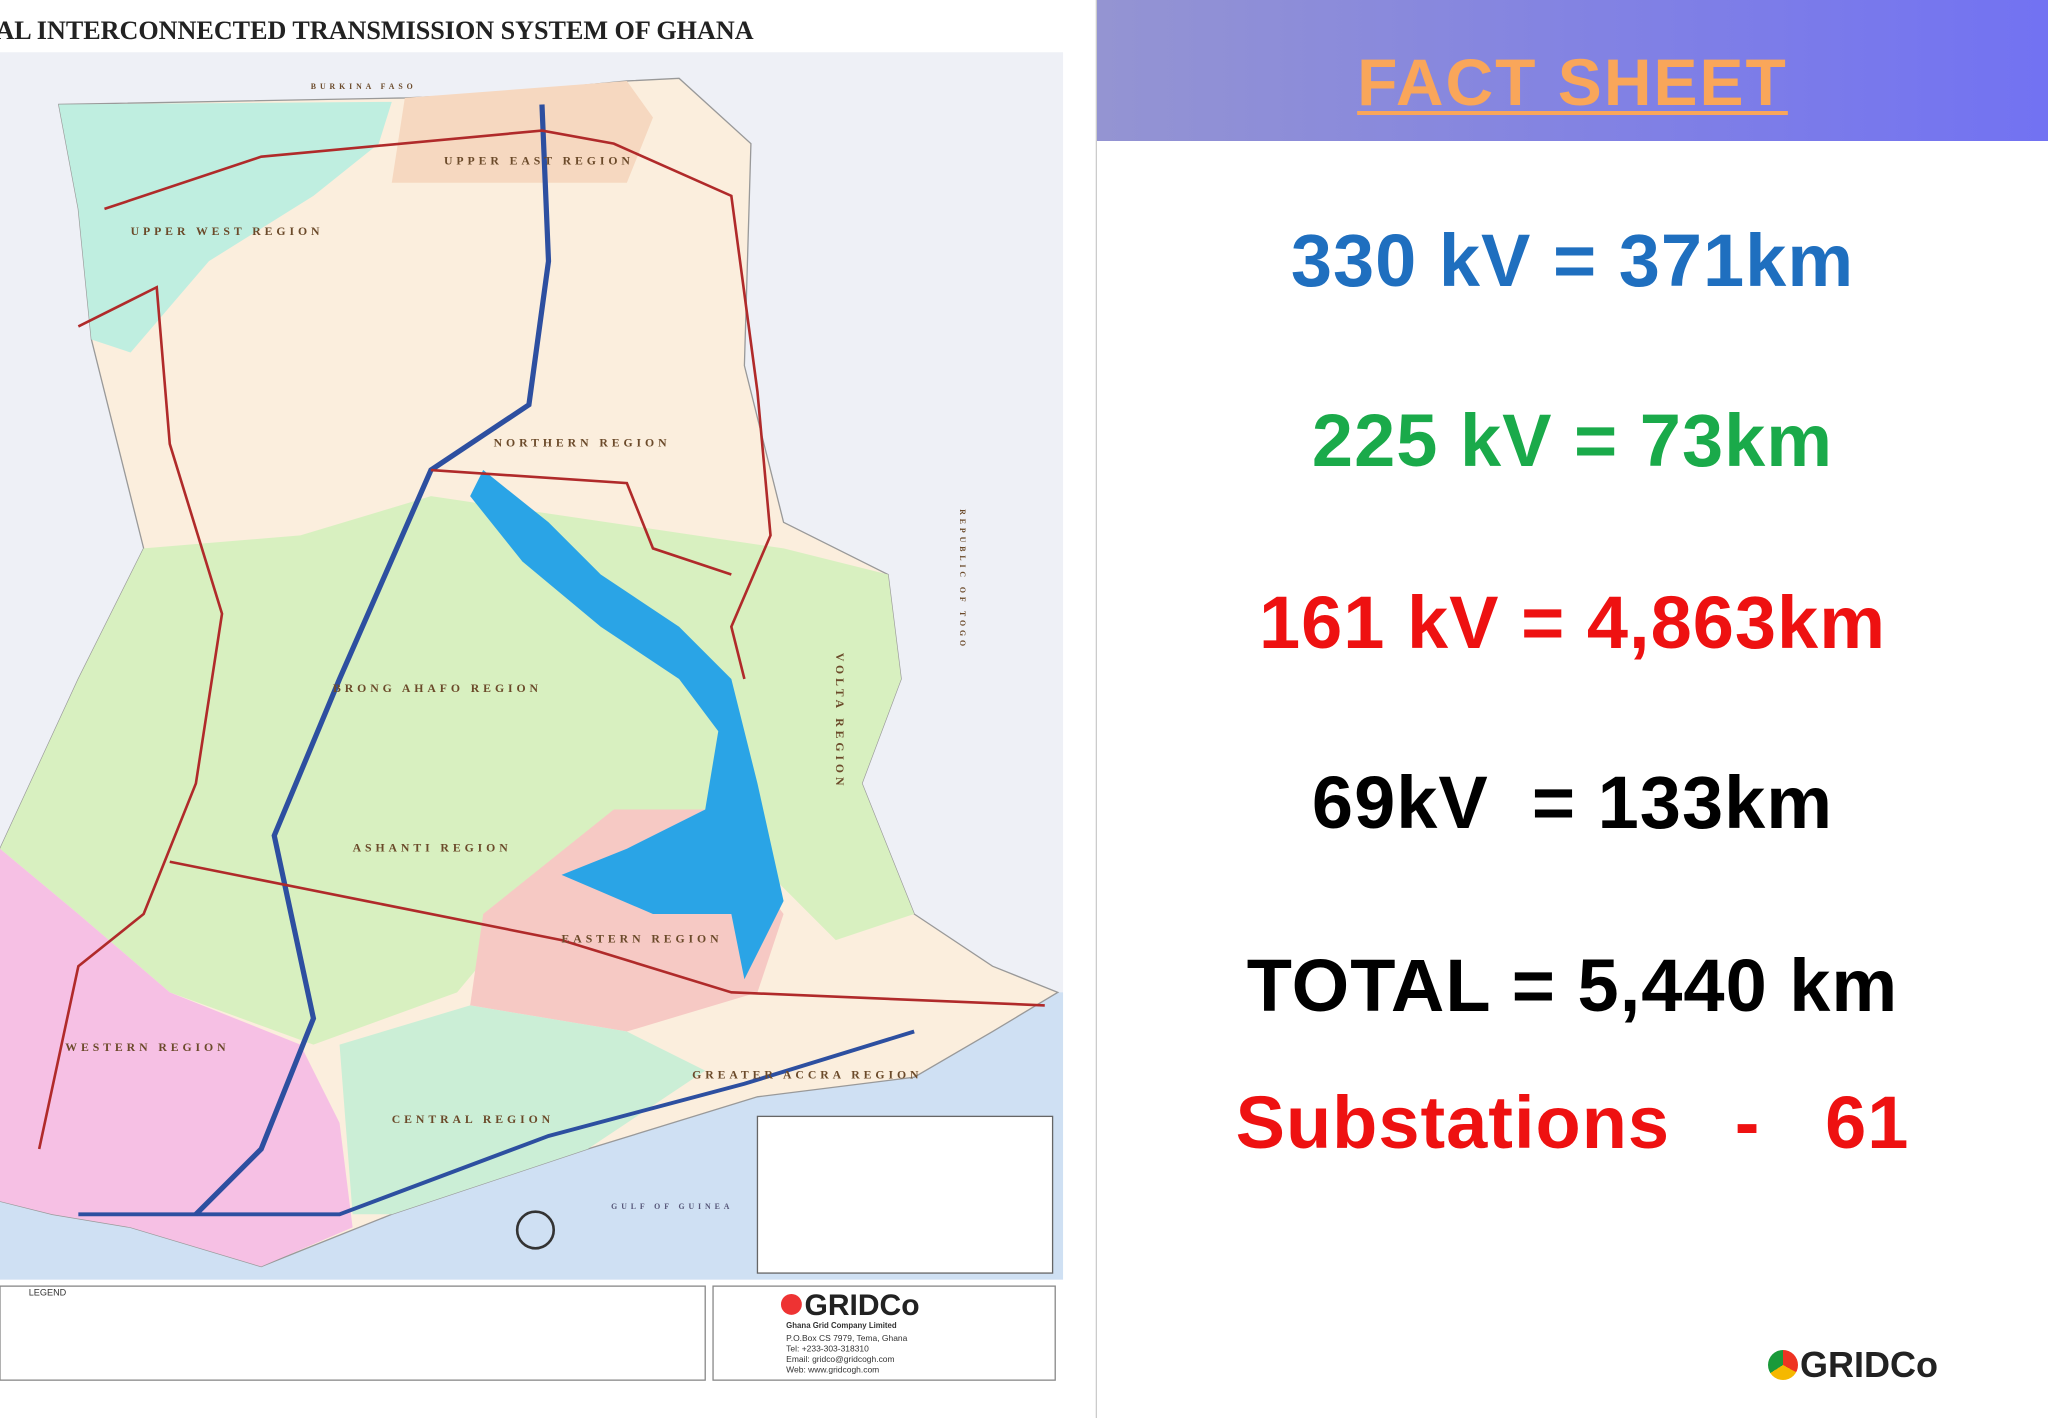 Image resolution: width=2048 pixels, height=1418 pixels. I want to click on company-logo-mark, so click(791, 1304).